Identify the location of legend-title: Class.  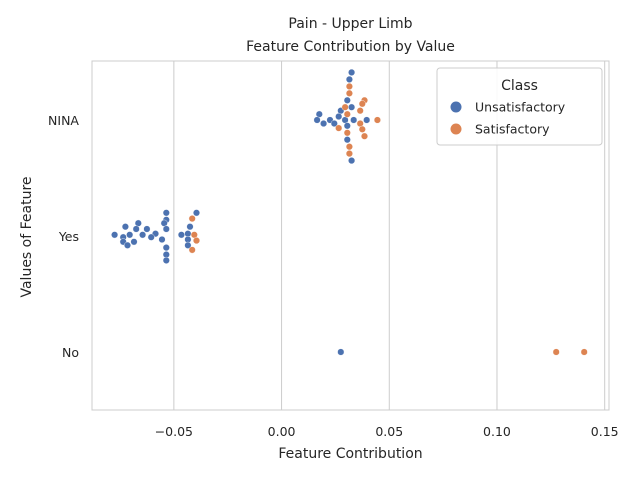
(519, 86).